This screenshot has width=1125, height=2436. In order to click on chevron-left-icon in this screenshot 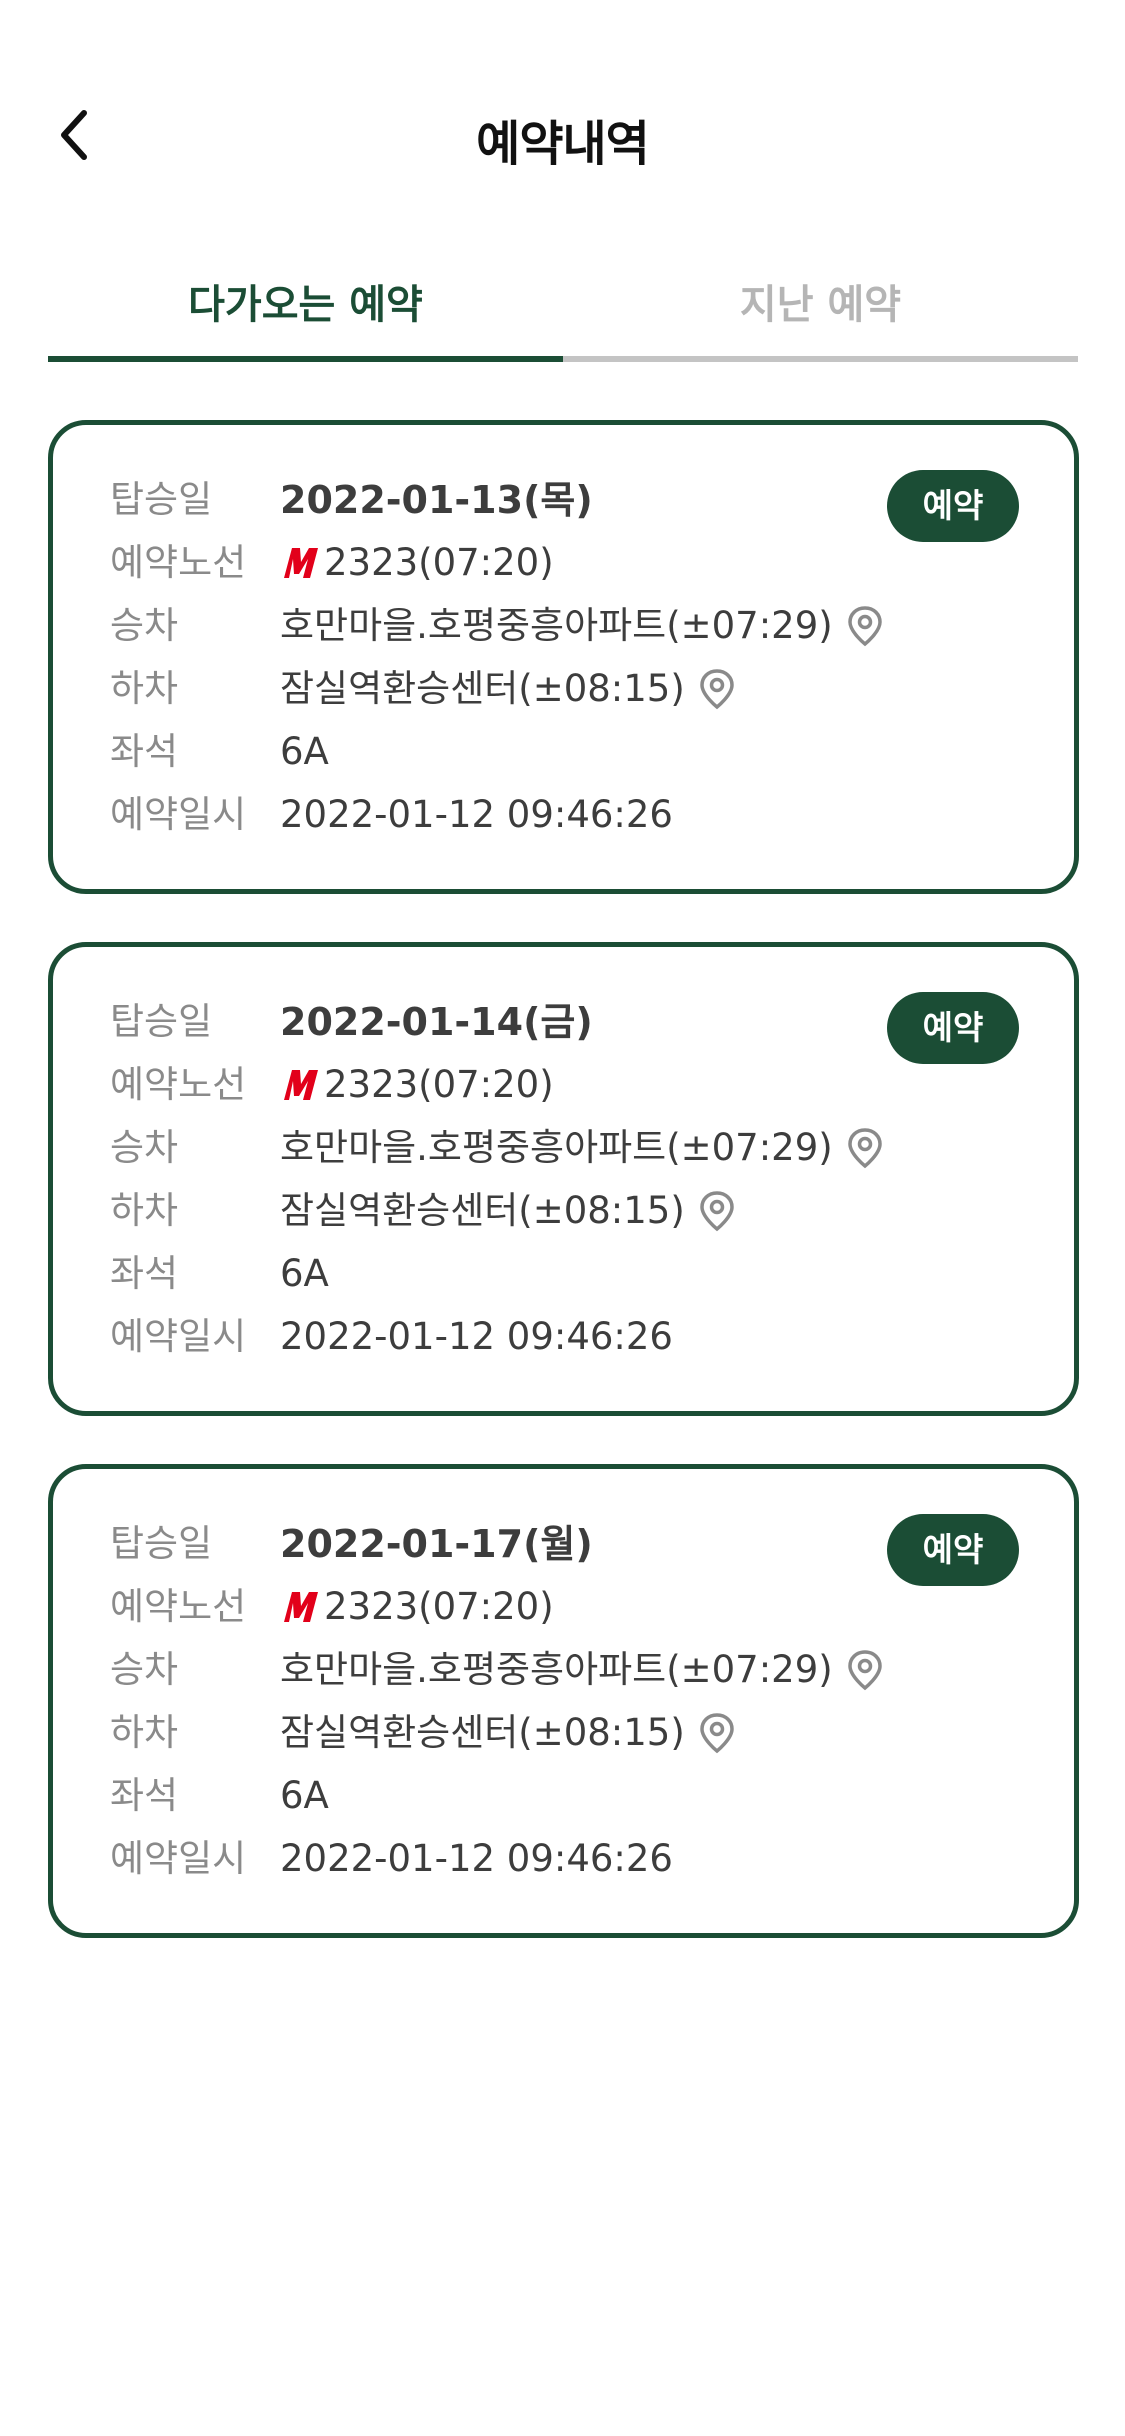, I will do `click(74, 135)`.